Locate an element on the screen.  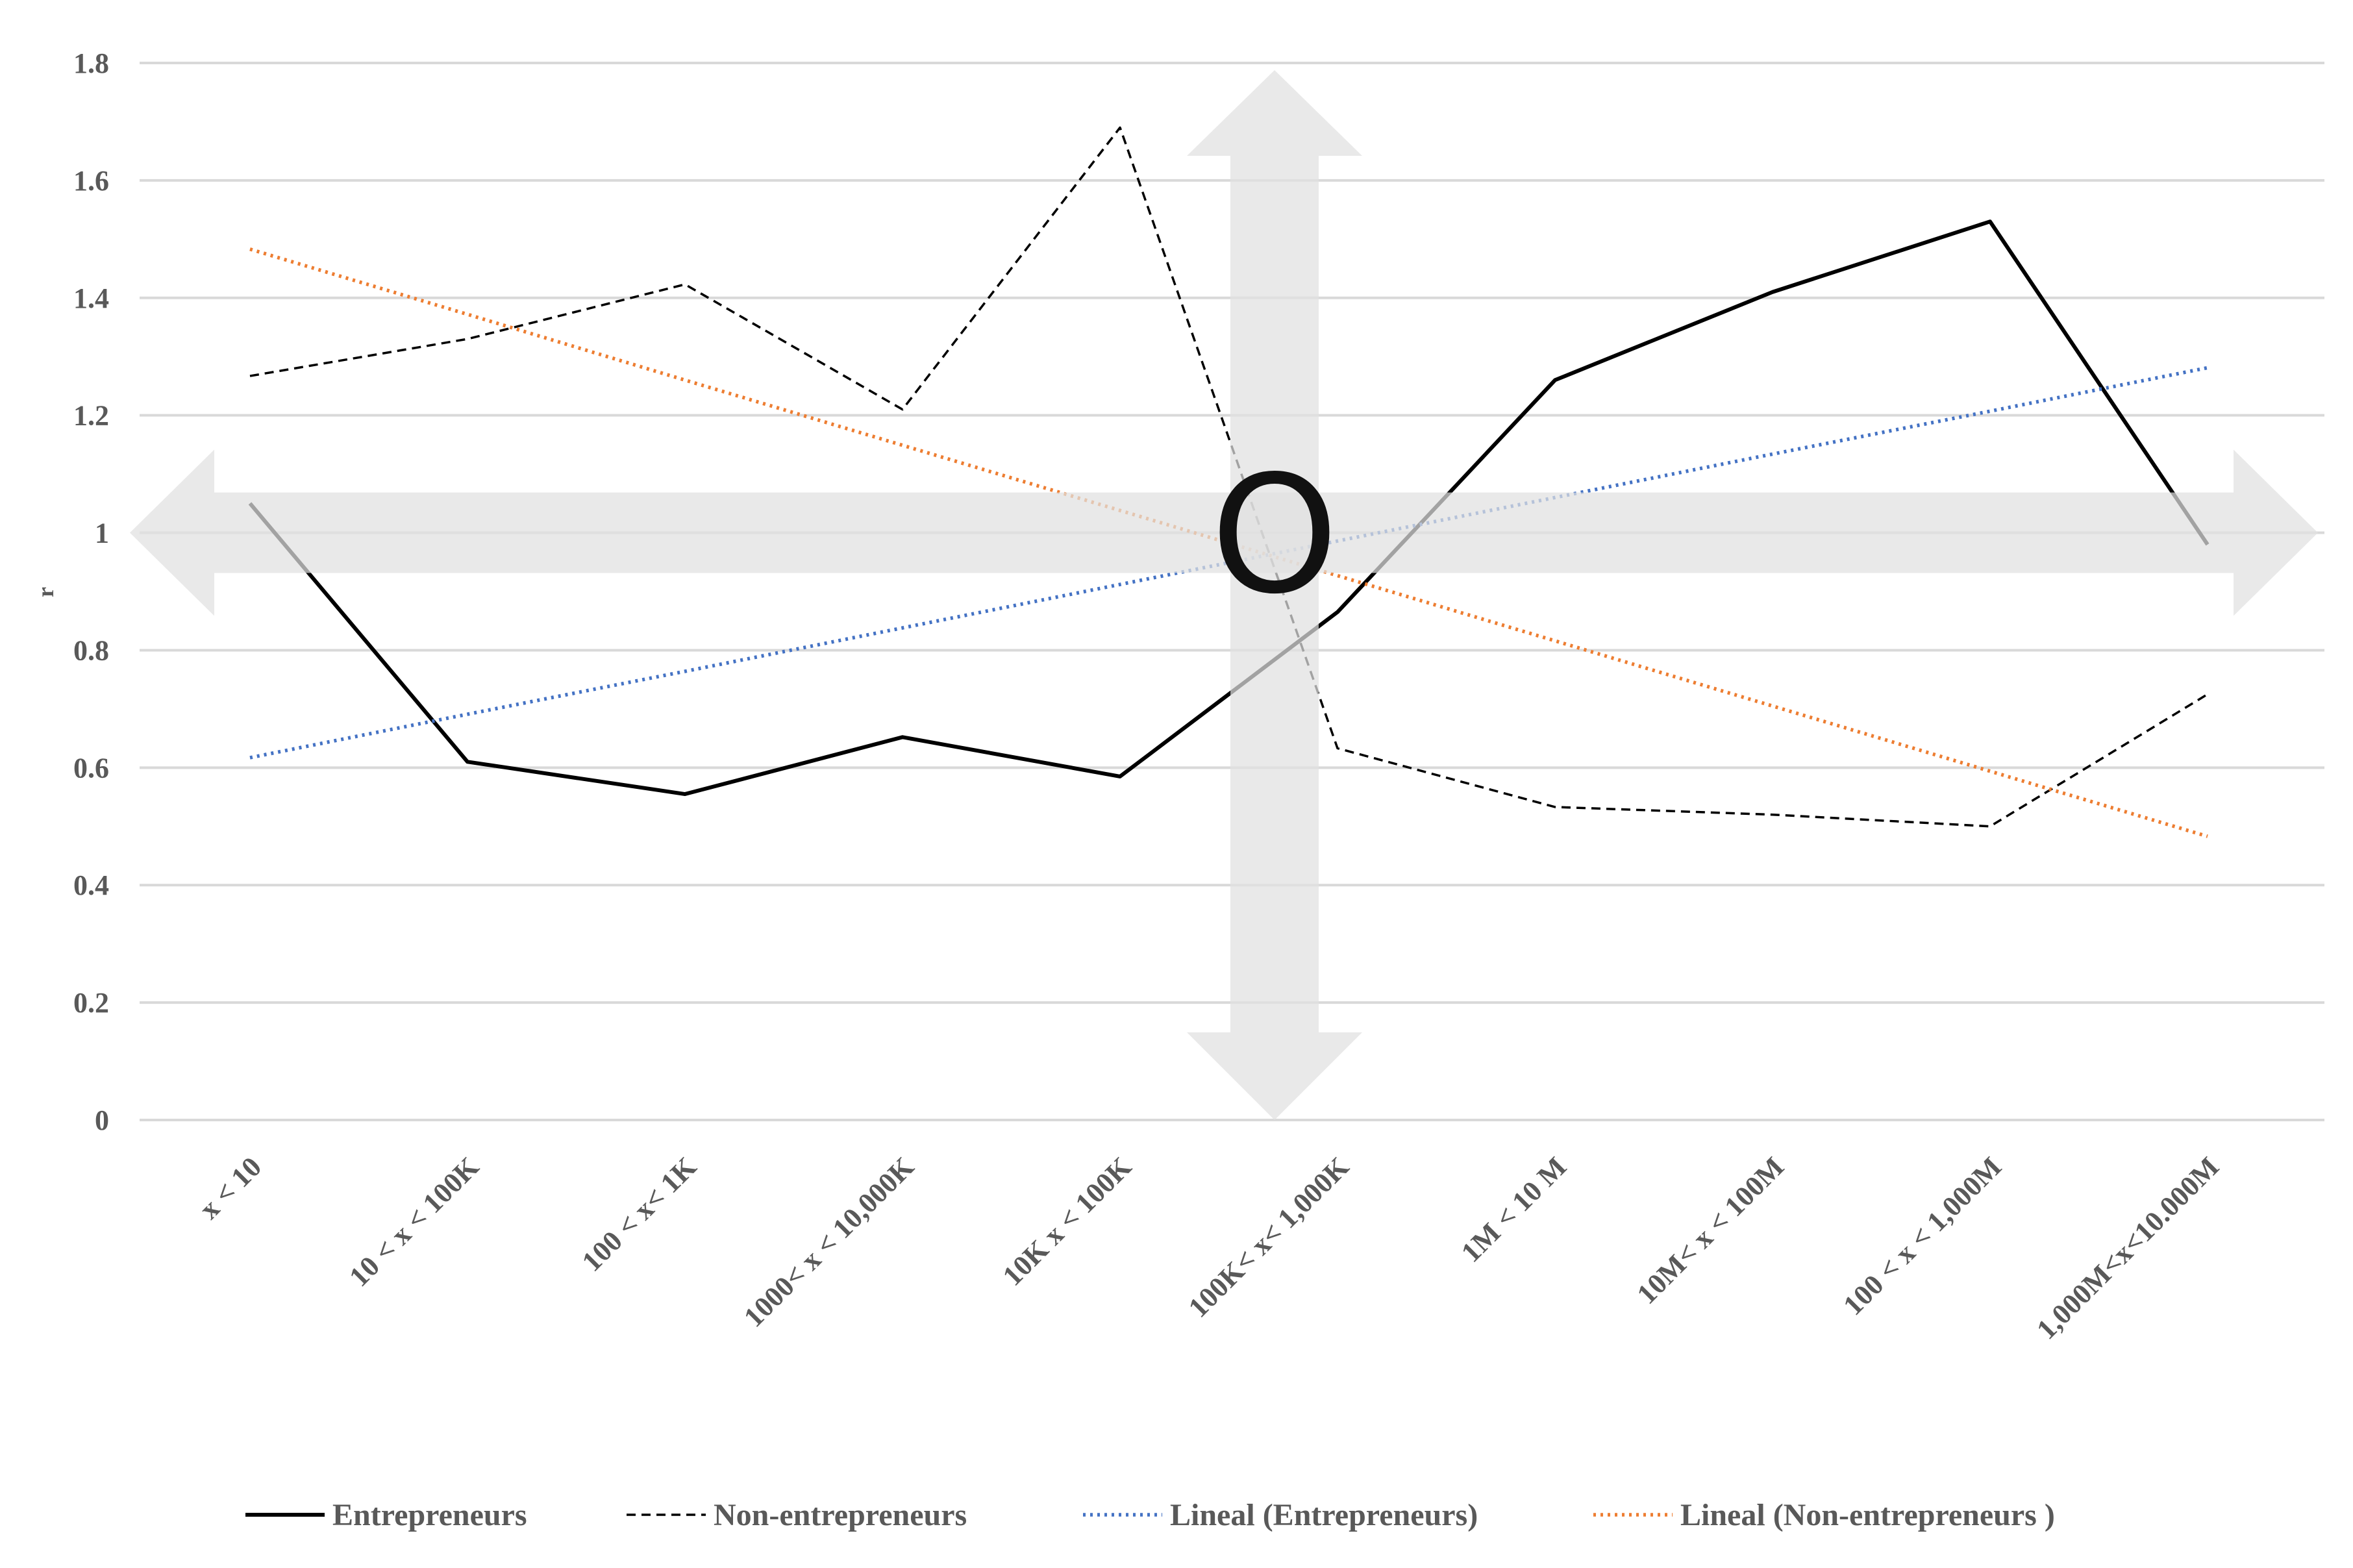
y-tick-label: 0.4 is located at coordinates (91, 885).